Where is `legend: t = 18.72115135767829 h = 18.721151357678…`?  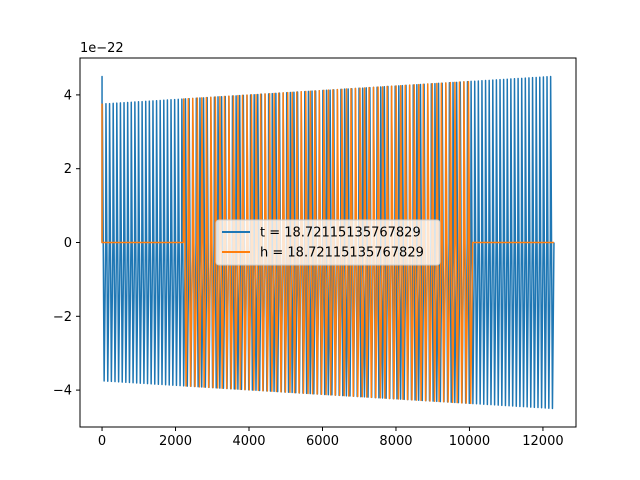
legend: t = 18.72115135767829 h = 18.721151357678… is located at coordinates (328, 242).